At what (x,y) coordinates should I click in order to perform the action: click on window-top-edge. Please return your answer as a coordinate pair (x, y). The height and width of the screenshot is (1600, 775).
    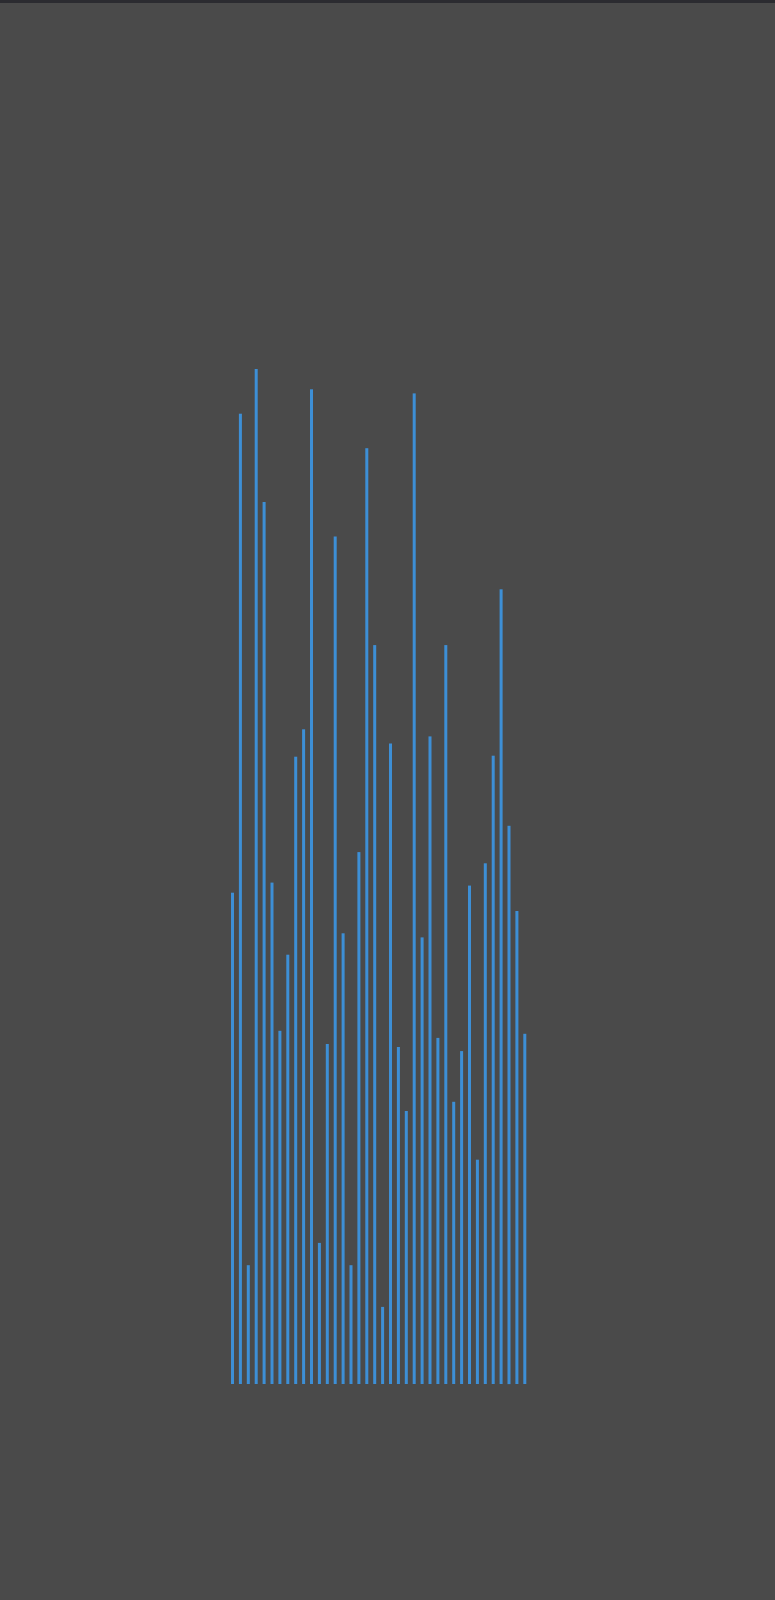
    Looking at the image, I should click on (387, 1).